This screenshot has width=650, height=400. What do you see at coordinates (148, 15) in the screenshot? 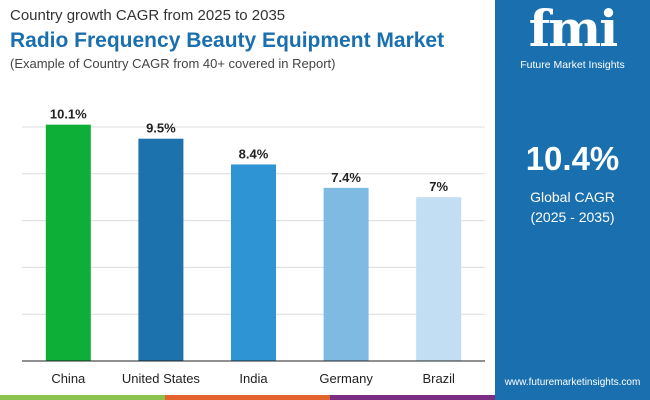
I see `chart-supertitle: Country growth CAGR from 2025 to 2035` at bounding box center [148, 15].